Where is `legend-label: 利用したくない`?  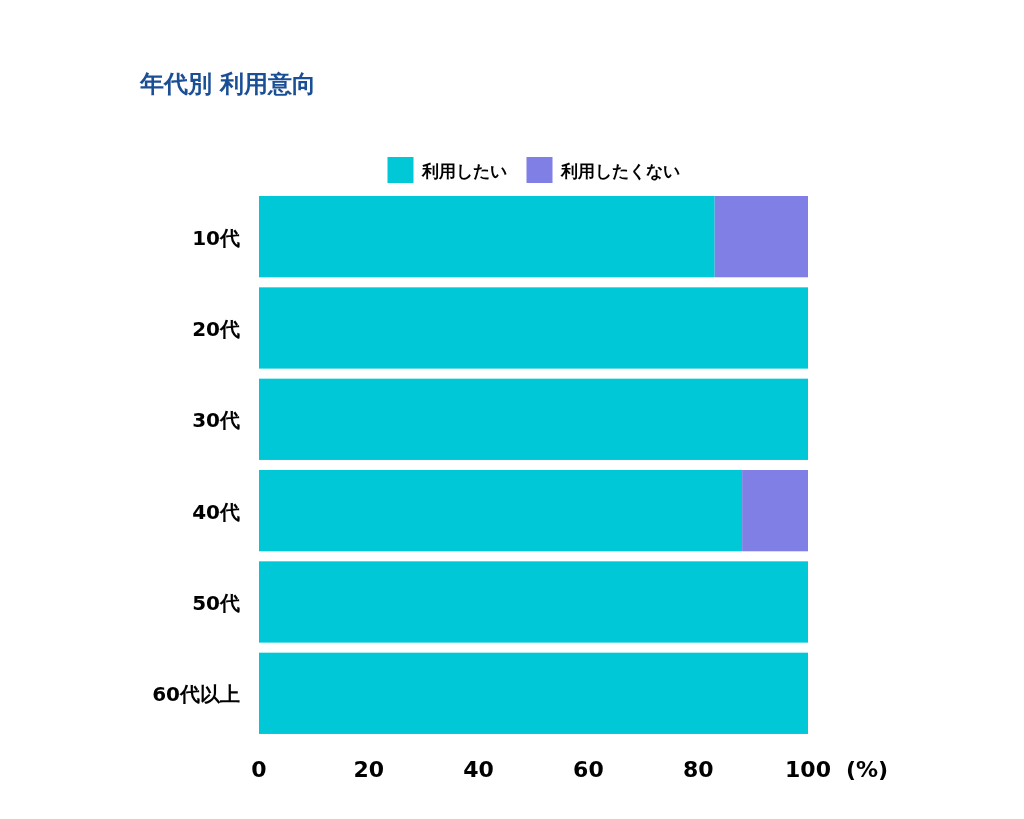
legend-label: 利用したくない is located at coordinates (619, 171).